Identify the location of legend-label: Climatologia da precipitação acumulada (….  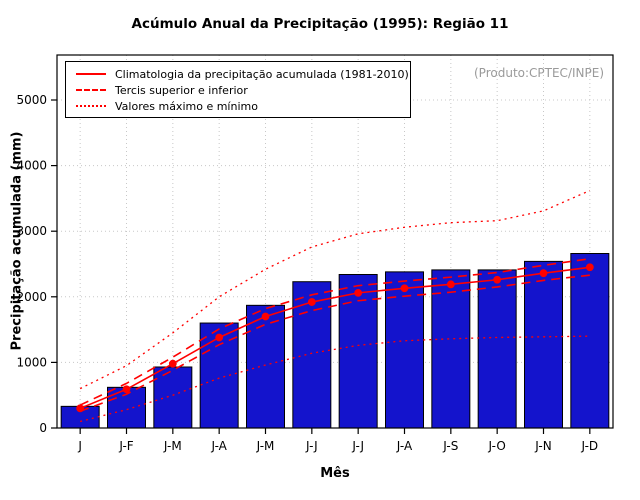
(262, 74).